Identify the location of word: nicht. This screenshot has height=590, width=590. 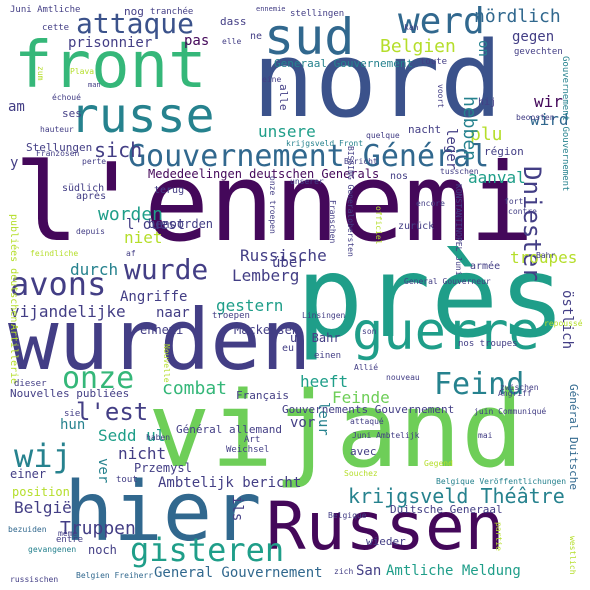
(142, 453).